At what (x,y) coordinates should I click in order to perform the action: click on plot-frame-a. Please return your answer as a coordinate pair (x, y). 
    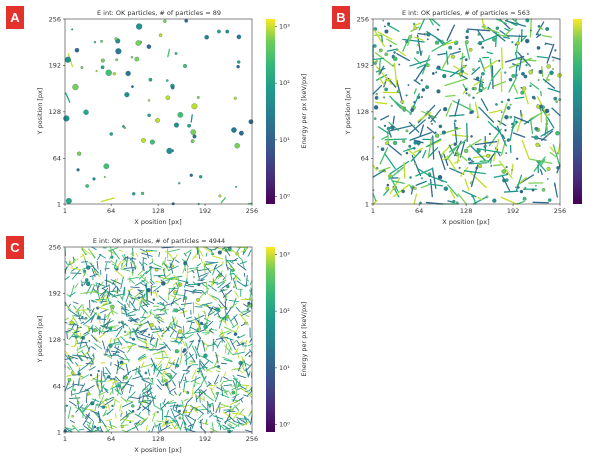
    Looking at the image, I should click on (158, 111).